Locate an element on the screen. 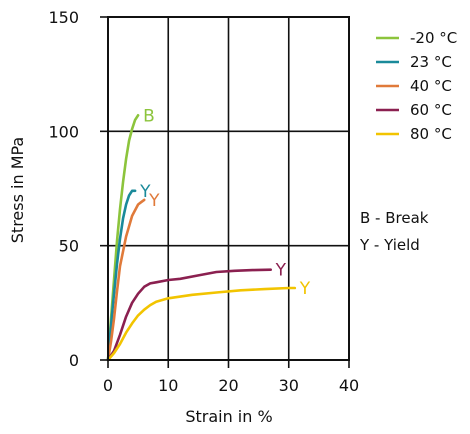 Image resolution: width=470 pixels, height=434 pixels. y-tick-label: 50 is located at coordinates (69, 246).